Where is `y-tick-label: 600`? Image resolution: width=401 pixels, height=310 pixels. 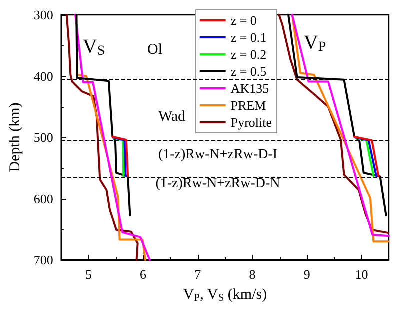 y-tick-label: 600 is located at coordinates (44, 198).